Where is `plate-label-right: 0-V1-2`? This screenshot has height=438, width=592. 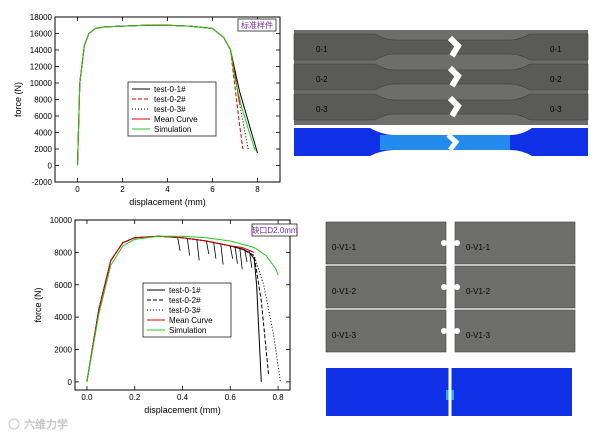
plate-label-right: 0-V1-2 is located at coordinates (478, 291).